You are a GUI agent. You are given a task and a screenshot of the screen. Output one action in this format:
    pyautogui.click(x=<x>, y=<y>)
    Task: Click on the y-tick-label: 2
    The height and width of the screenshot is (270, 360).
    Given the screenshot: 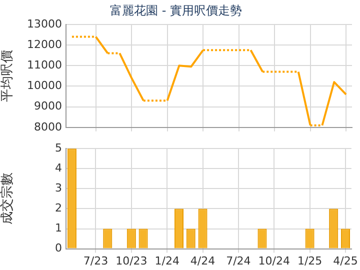 What is the action you would take?
    pyautogui.click(x=58, y=208)
    